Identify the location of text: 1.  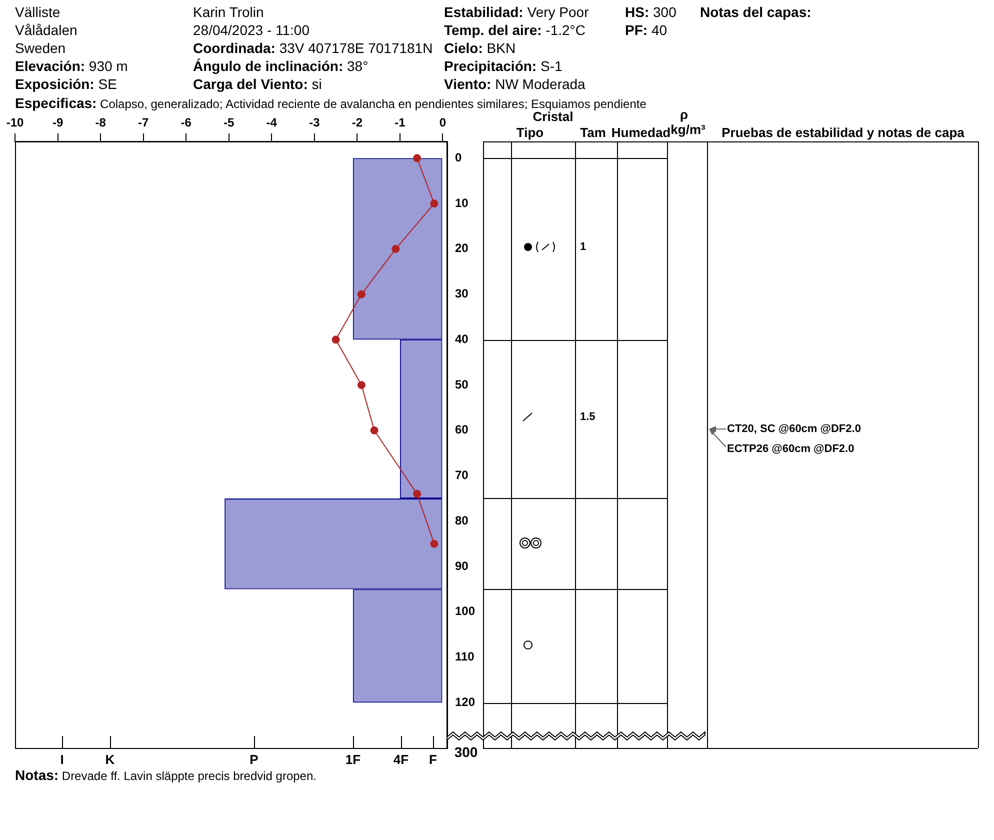
(583, 247).